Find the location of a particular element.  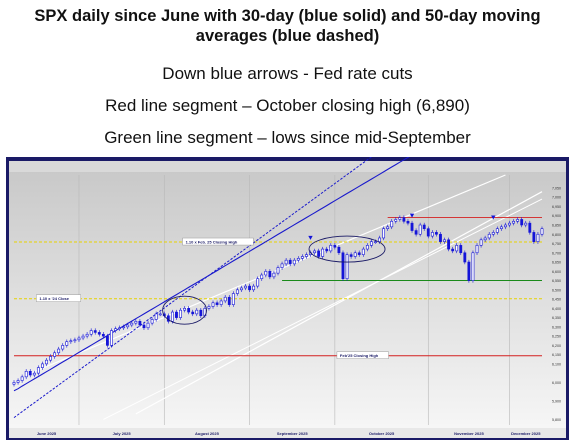

y-tick-label-9: 6,400 is located at coordinates (556, 309).